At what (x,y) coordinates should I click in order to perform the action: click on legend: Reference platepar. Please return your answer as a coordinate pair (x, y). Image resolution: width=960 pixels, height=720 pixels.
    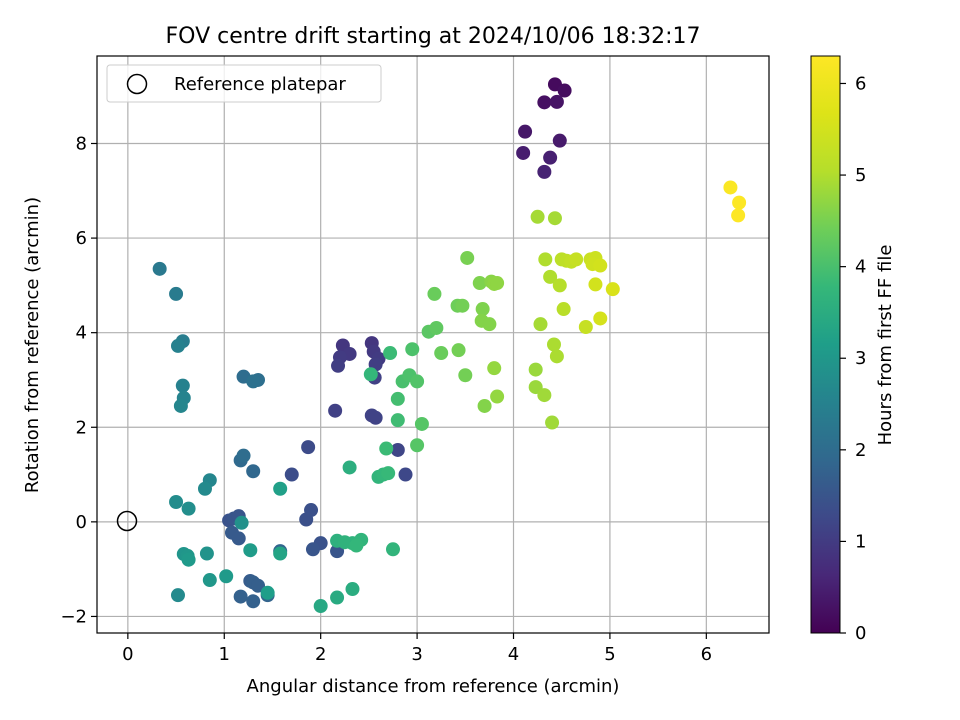
    Looking at the image, I should click on (244, 83).